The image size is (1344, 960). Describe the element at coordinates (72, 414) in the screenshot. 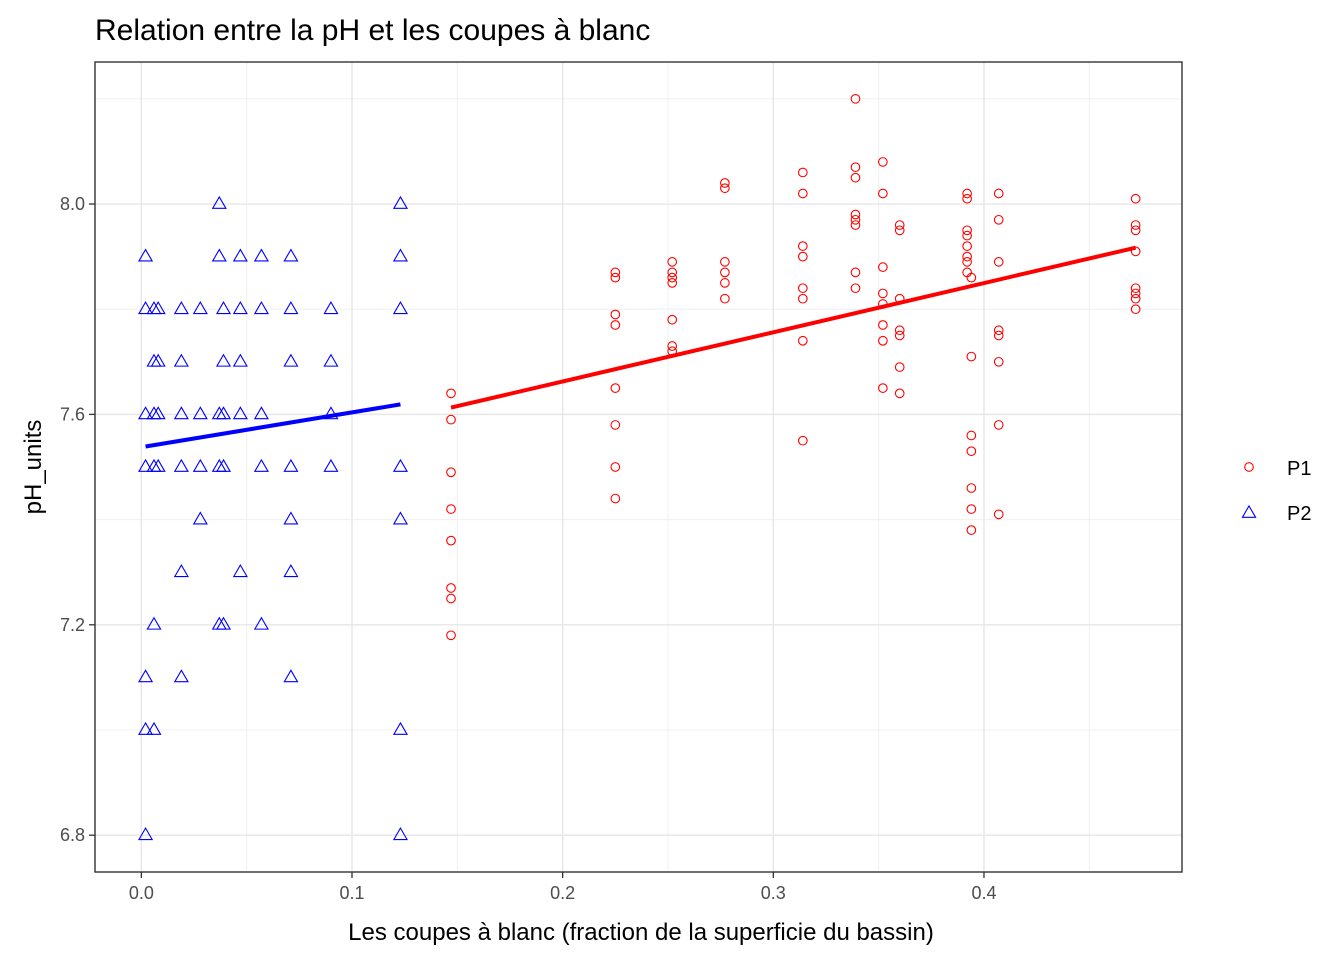

I see `y-tick-label: 7.6` at that location.